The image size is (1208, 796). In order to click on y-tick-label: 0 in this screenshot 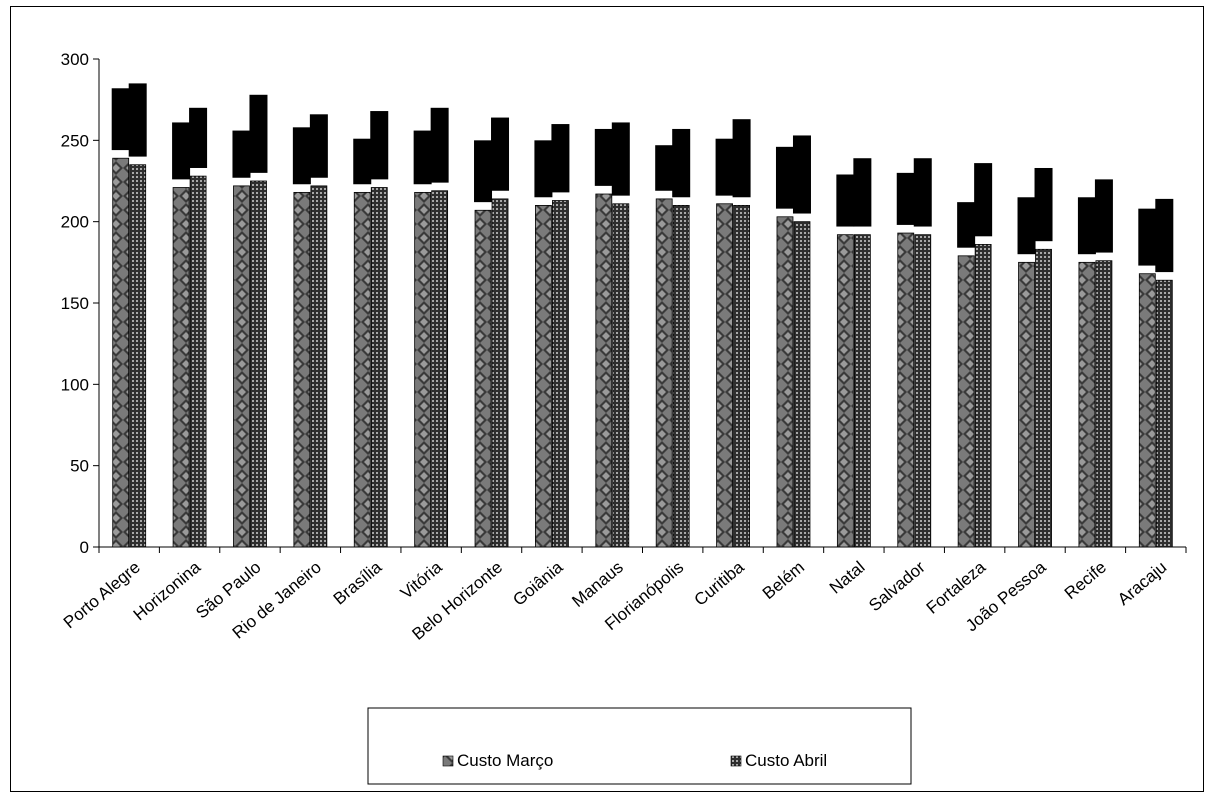, I will do `click(84, 547)`.